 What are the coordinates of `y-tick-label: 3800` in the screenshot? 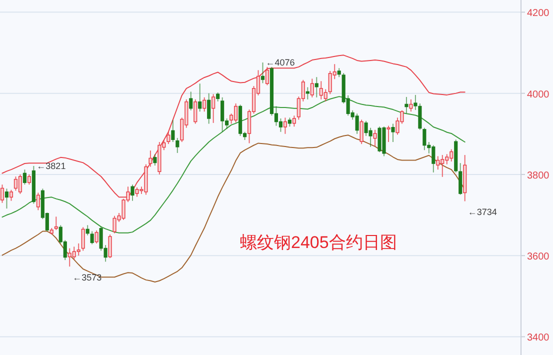 It's located at (538, 176).